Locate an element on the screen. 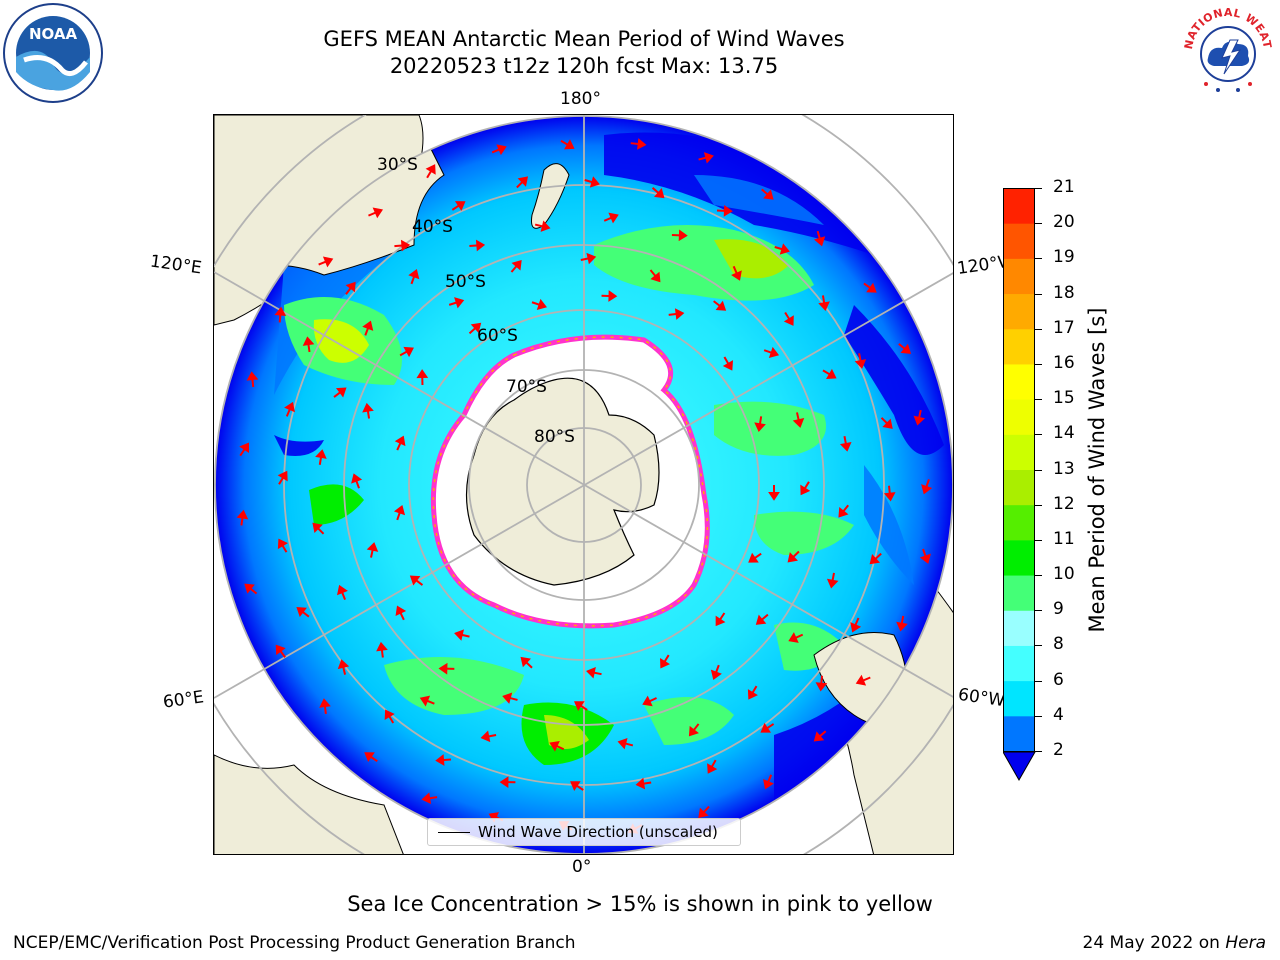 The height and width of the screenshot is (960, 1280). colorbar-tick-label: 18 is located at coordinates (1064, 292).